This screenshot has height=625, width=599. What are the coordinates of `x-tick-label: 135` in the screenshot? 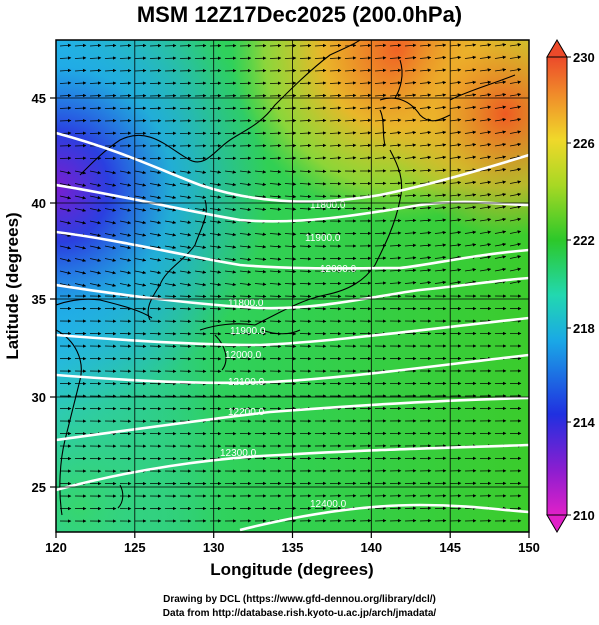 It's located at (293, 547).